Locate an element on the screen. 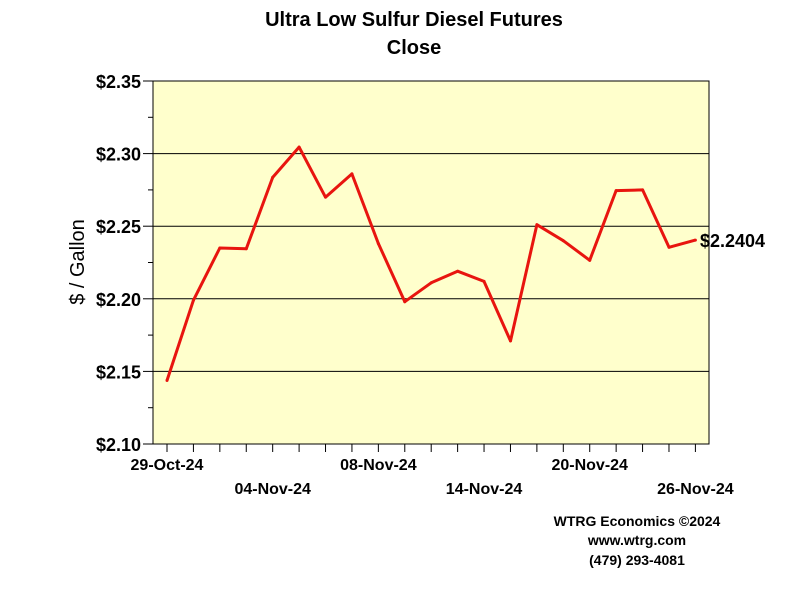 This screenshot has width=800, height=600. y-axis-ticks: $2.10 $2.15 $2.20 $2.25 $2.30 $2.35 is located at coordinates (124, 263).